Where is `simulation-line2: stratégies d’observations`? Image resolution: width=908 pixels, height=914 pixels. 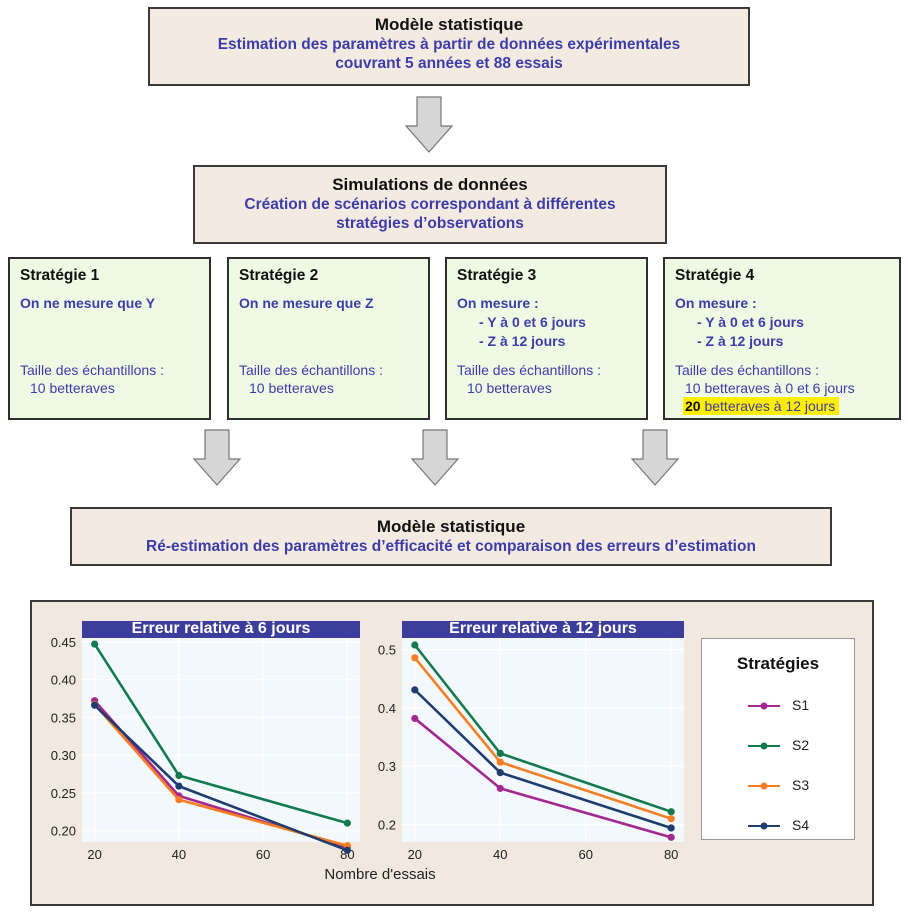
simulation-line2: stratégies d’observations is located at coordinates (430, 223).